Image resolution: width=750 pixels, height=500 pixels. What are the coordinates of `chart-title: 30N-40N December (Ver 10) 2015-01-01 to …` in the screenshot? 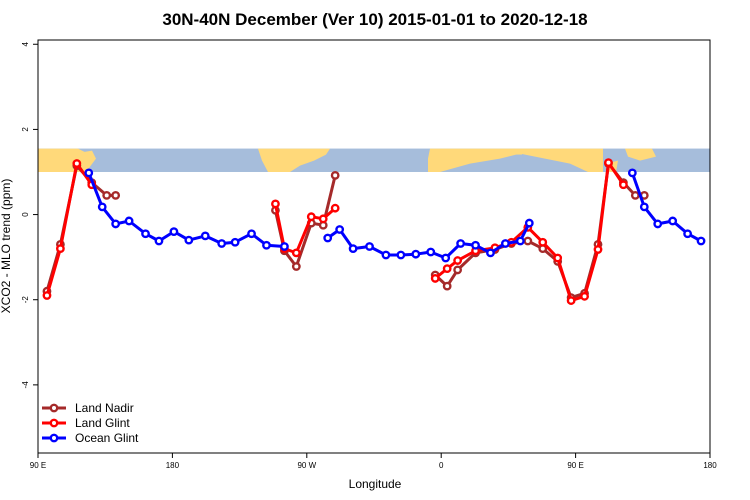 It's located at (374, 19).